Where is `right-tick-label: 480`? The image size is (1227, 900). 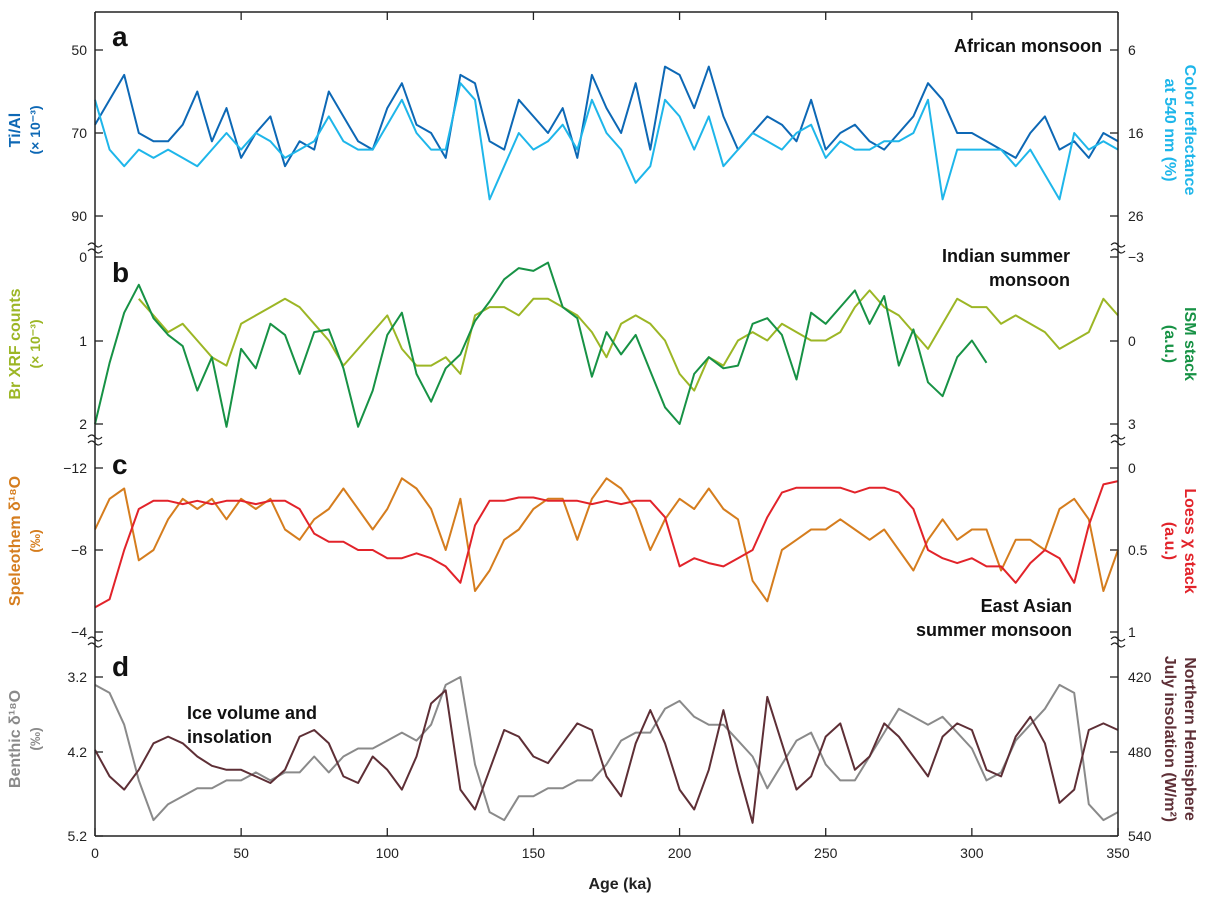 right-tick-label: 480 is located at coordinates (1140, 752).